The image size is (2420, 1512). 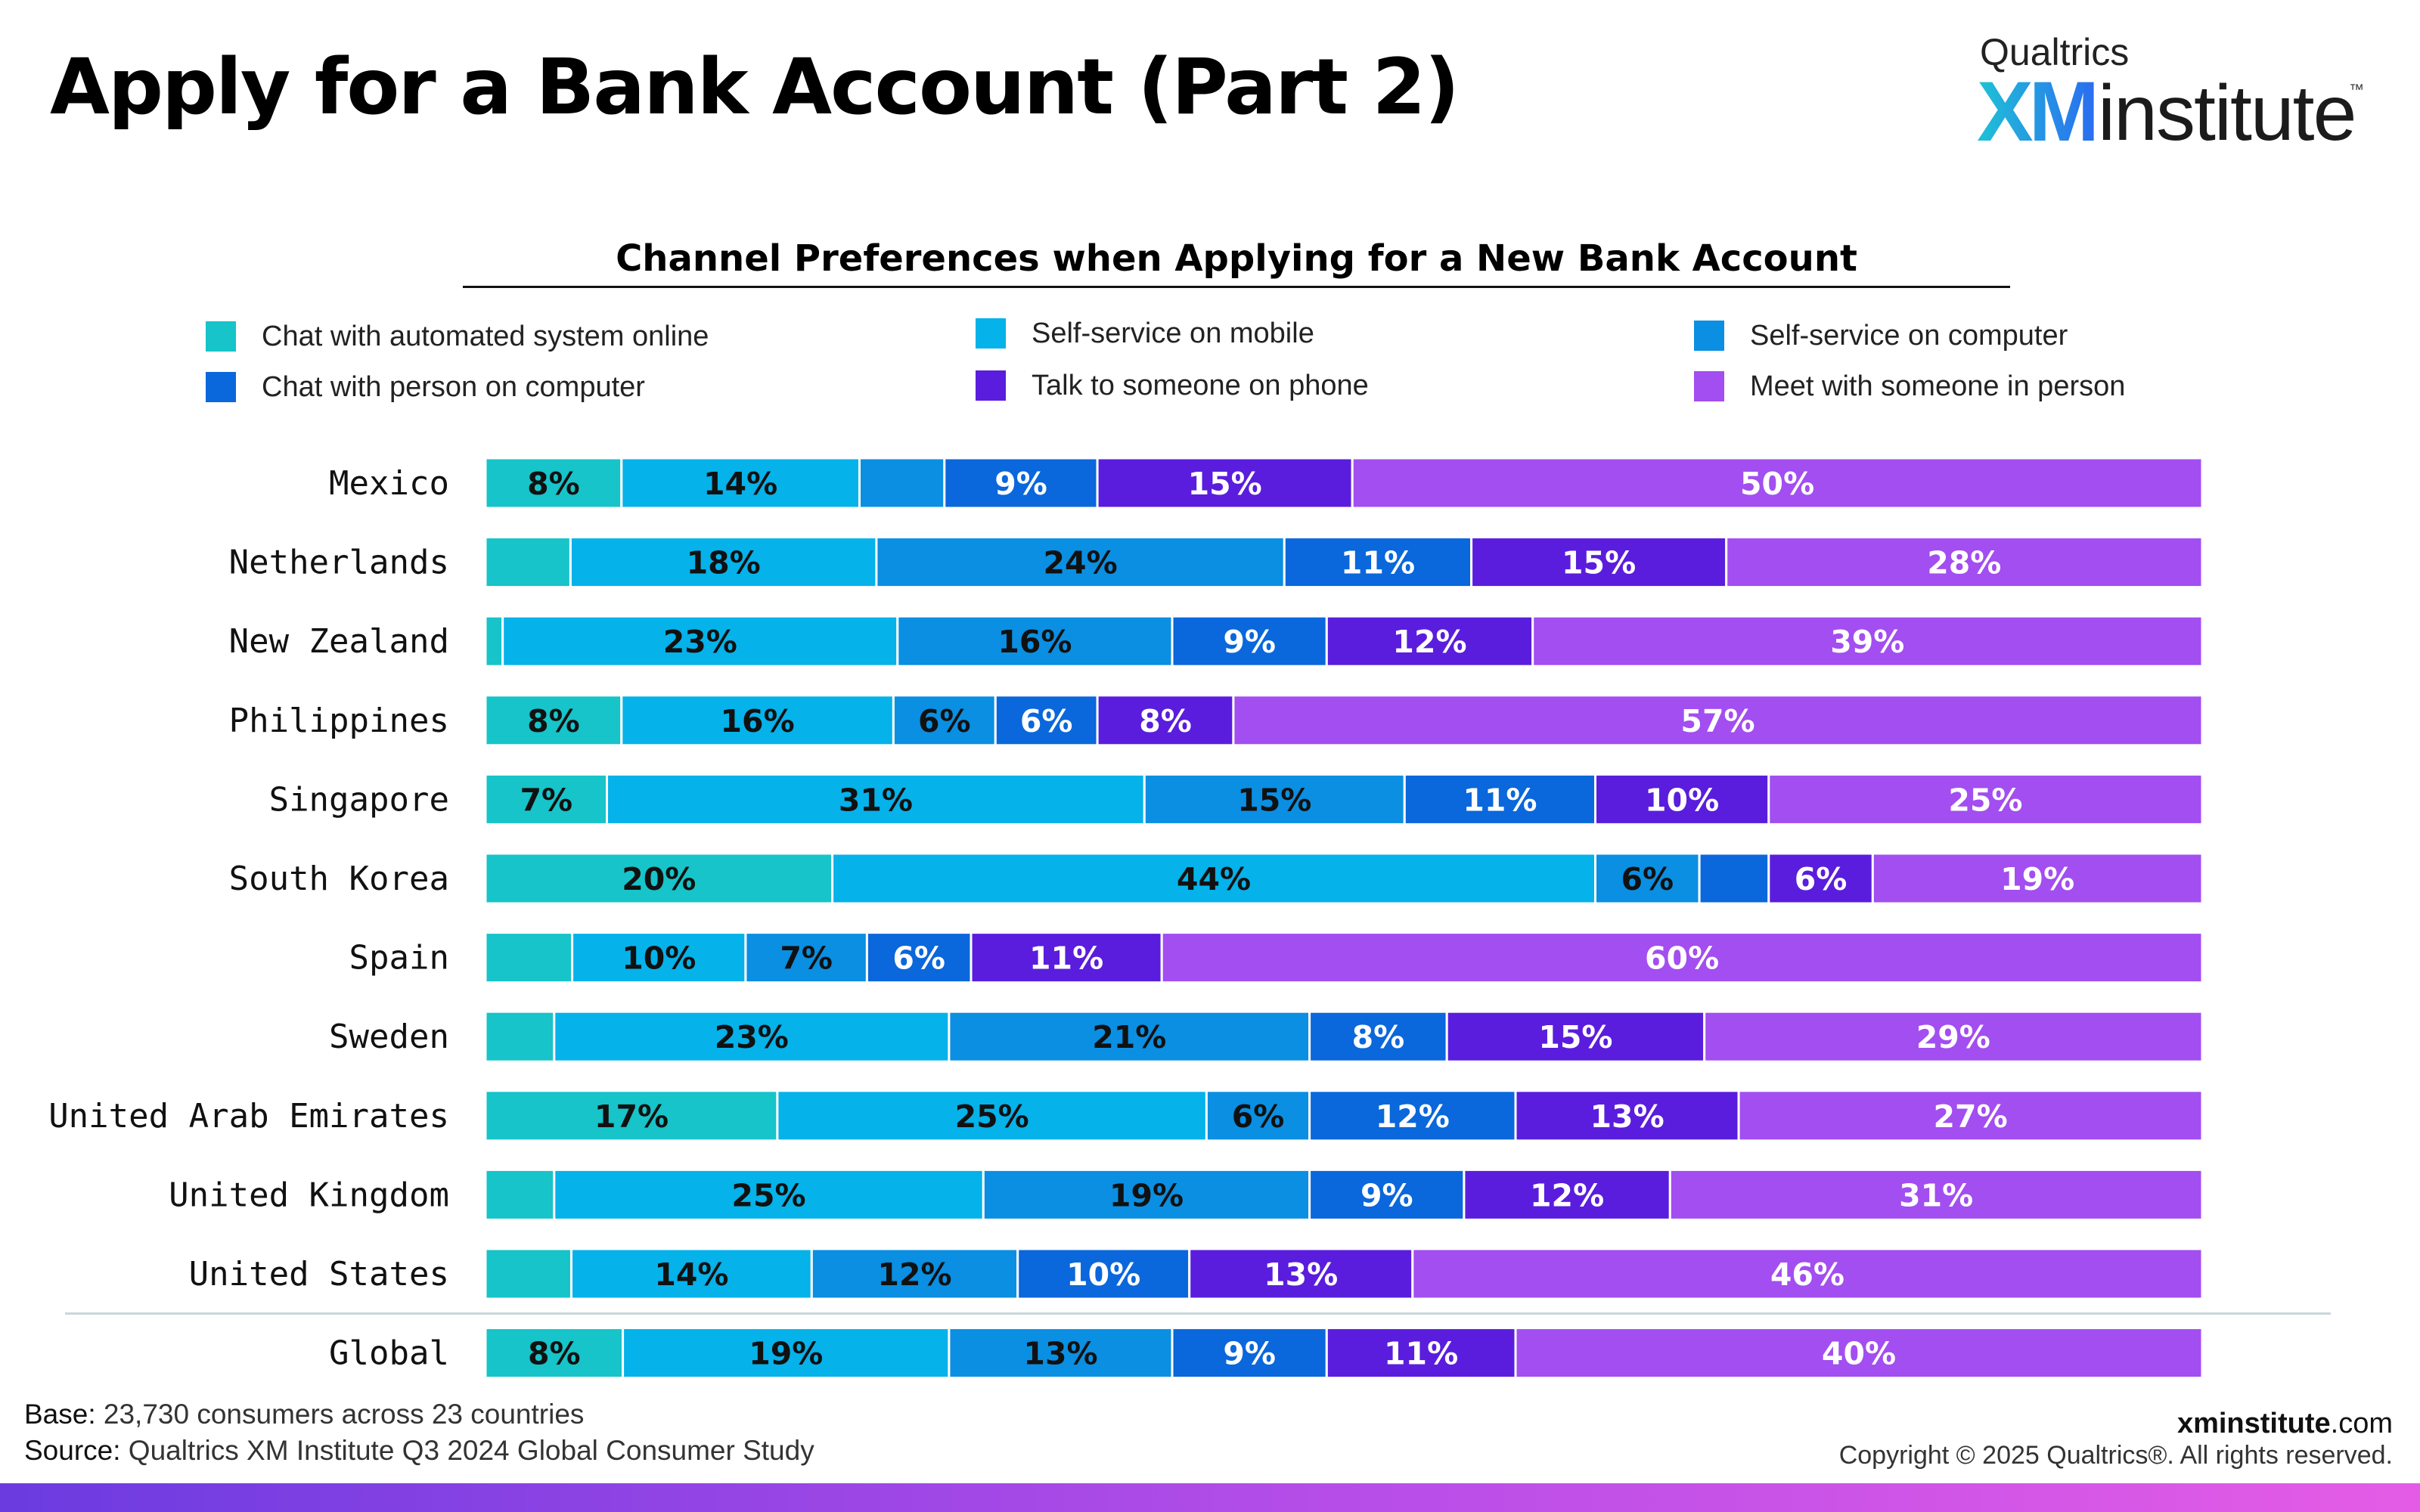 What do you see at coordinates (339, 879) in the screenshot?
I see `category-label: South Korea` at bounding box center [339, 879].